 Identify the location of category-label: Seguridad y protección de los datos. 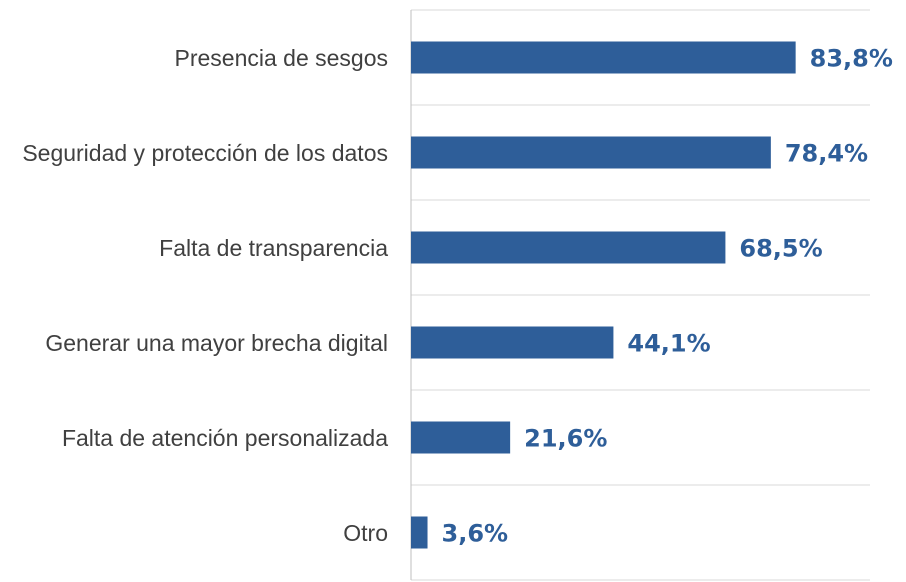
(205, 152).